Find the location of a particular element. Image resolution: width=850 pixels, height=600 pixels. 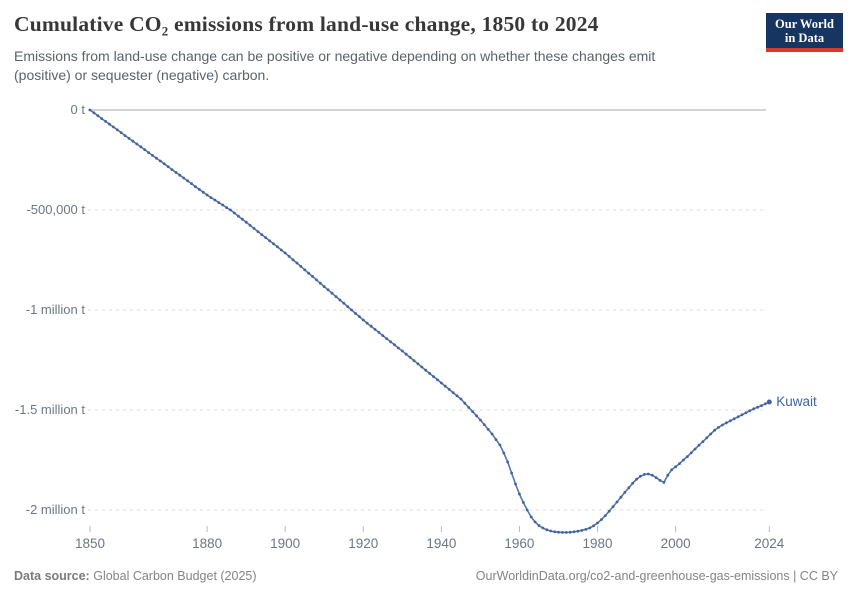

y-tick-label: -2 million t is located at coordinates (55, 509).